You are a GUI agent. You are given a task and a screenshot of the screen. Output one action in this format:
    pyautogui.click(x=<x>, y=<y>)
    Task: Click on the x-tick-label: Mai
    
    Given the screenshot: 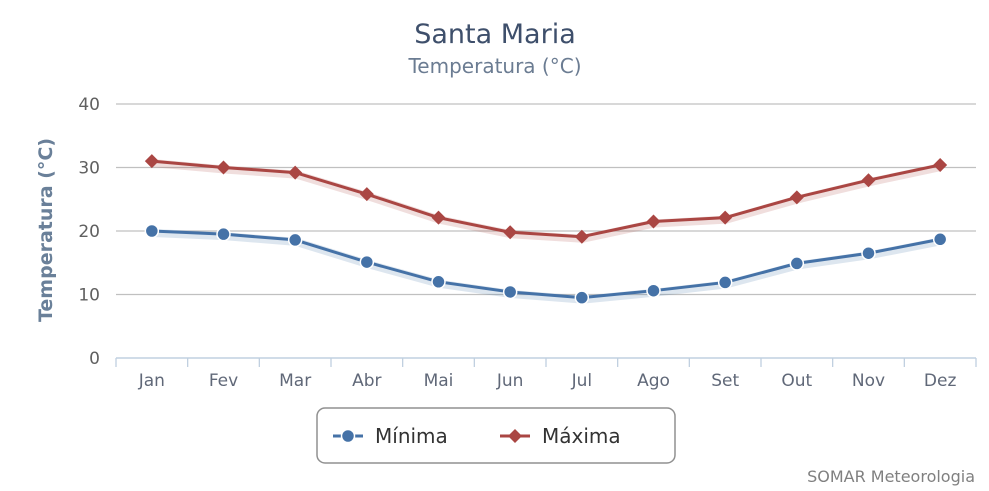 What is the action you would take?
    pyautogui.click(x=439, y=381)
    